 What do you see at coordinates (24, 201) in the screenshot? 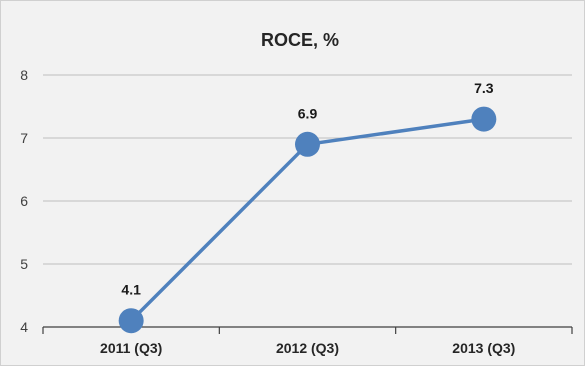
I see `y-tick-label: 6` at bounding box center [24, 201].